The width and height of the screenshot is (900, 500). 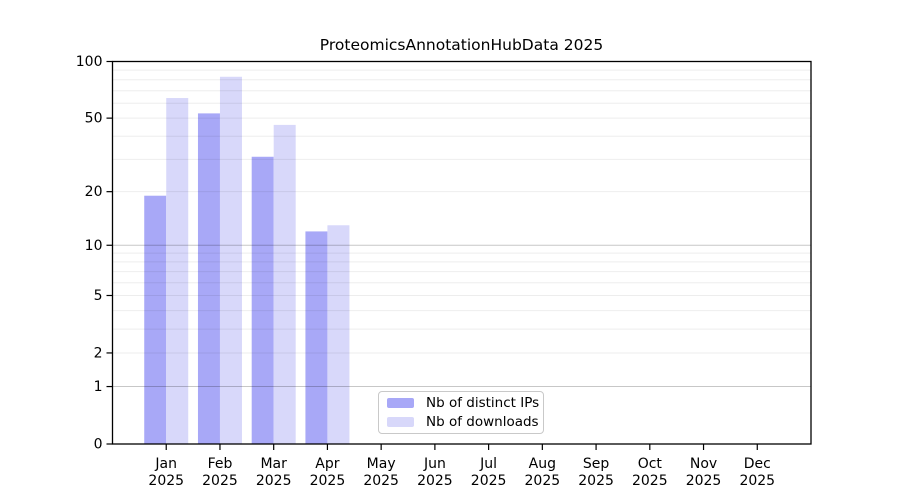 I want to click on bar-series0-feb, so click(x=208, y=278).